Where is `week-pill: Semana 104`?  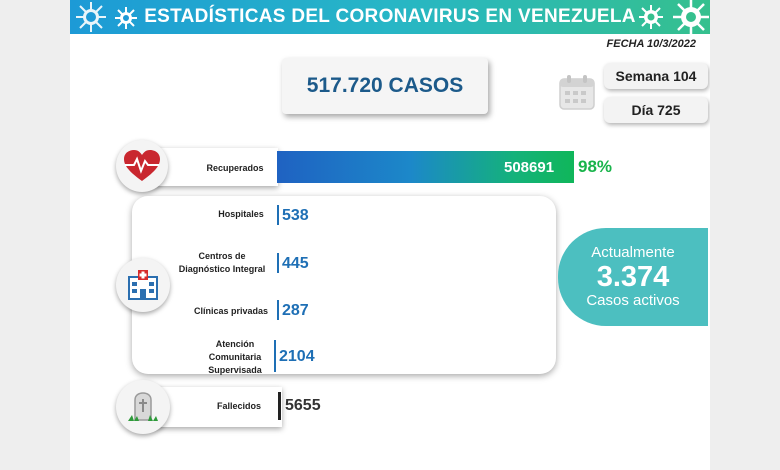
week-pill: Semana 104 is located at coordinates (656, 76).